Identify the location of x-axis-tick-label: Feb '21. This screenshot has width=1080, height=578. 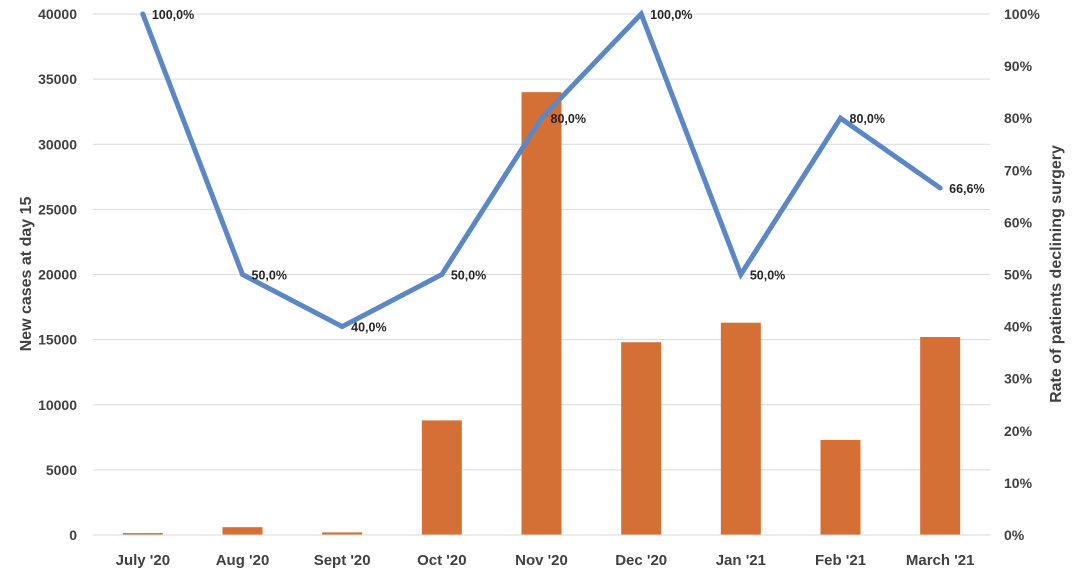
(840, 560).